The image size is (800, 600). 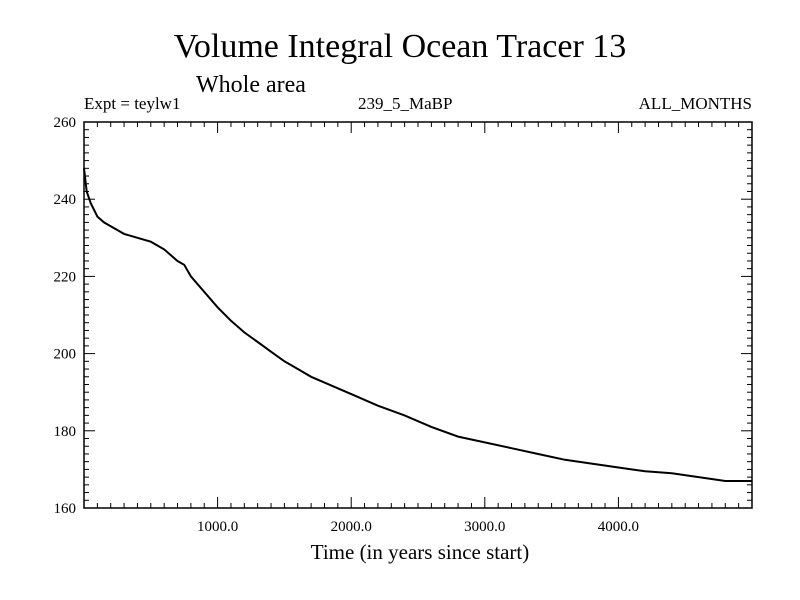 What do you see at coordinates (65, 355) in the screenshot?
I see `y-tick-label: 200` at bounding box center [65, 355].